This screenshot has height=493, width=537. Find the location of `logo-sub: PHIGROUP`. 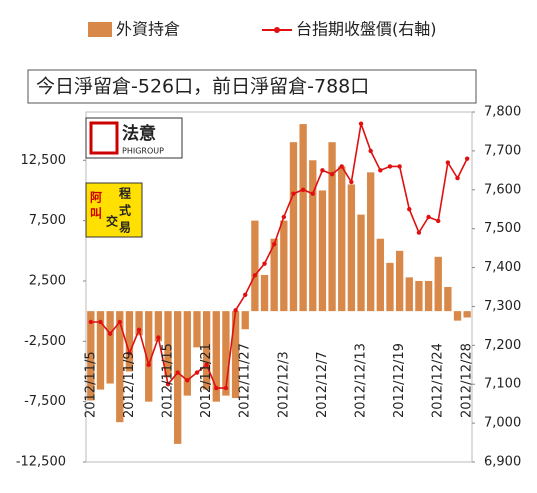

logo-sub: PHIGROUP is located at coordinates (143, 151).